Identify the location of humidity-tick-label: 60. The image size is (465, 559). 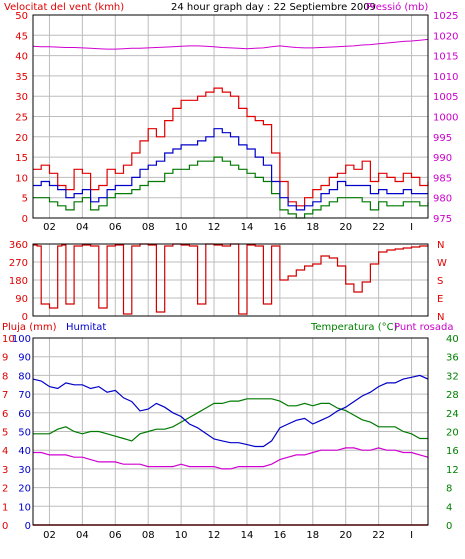
(24, 414).